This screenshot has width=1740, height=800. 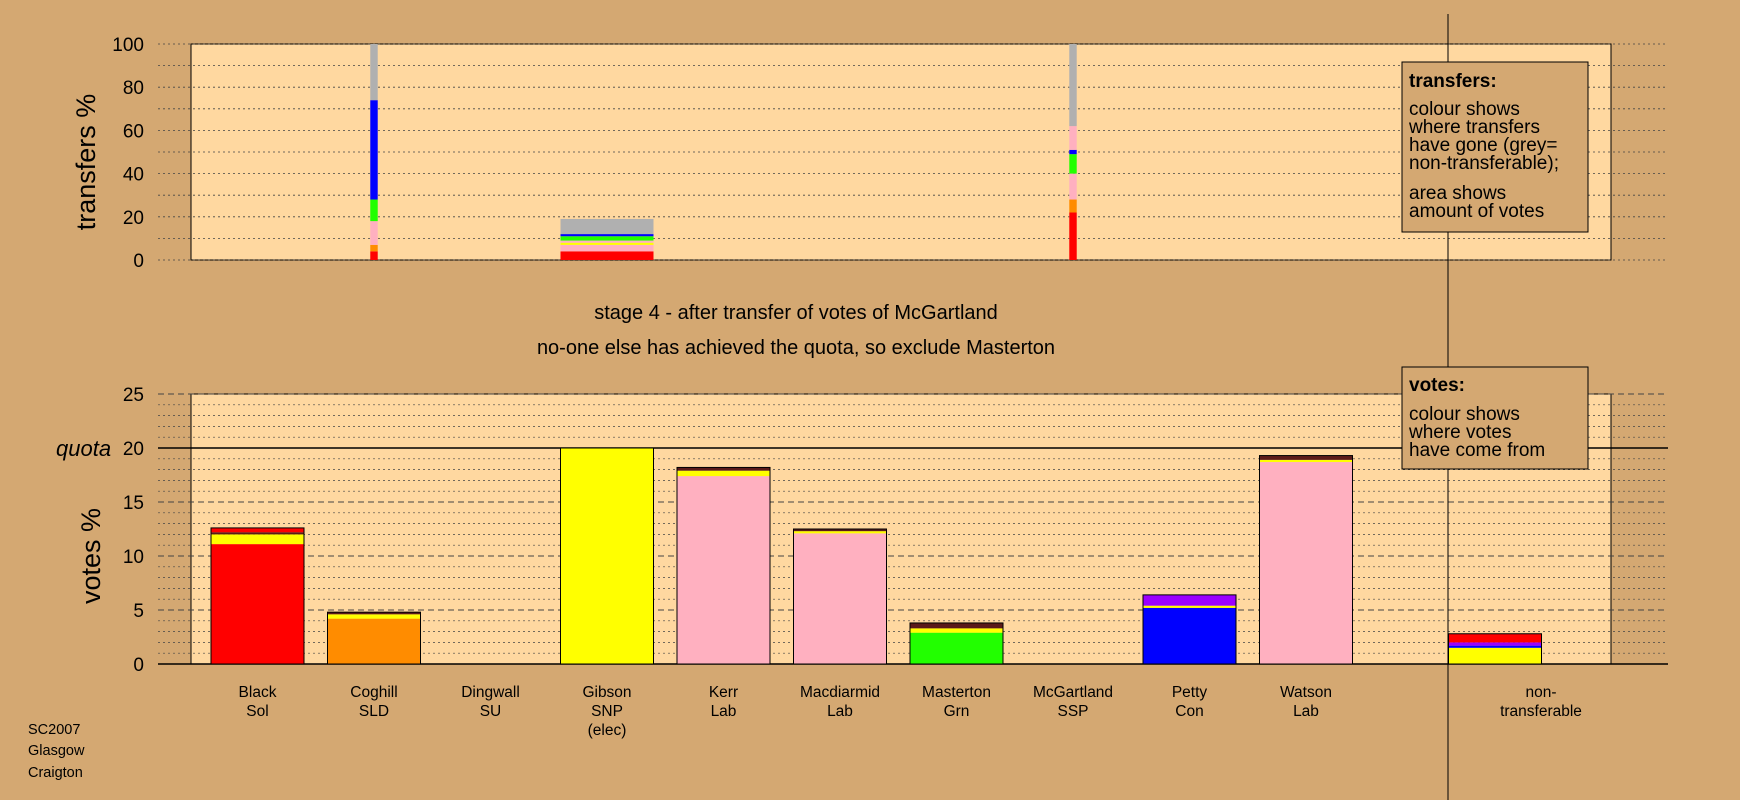 I want to click on votes-legend-line: have come from, so click(x=1477, y=450).